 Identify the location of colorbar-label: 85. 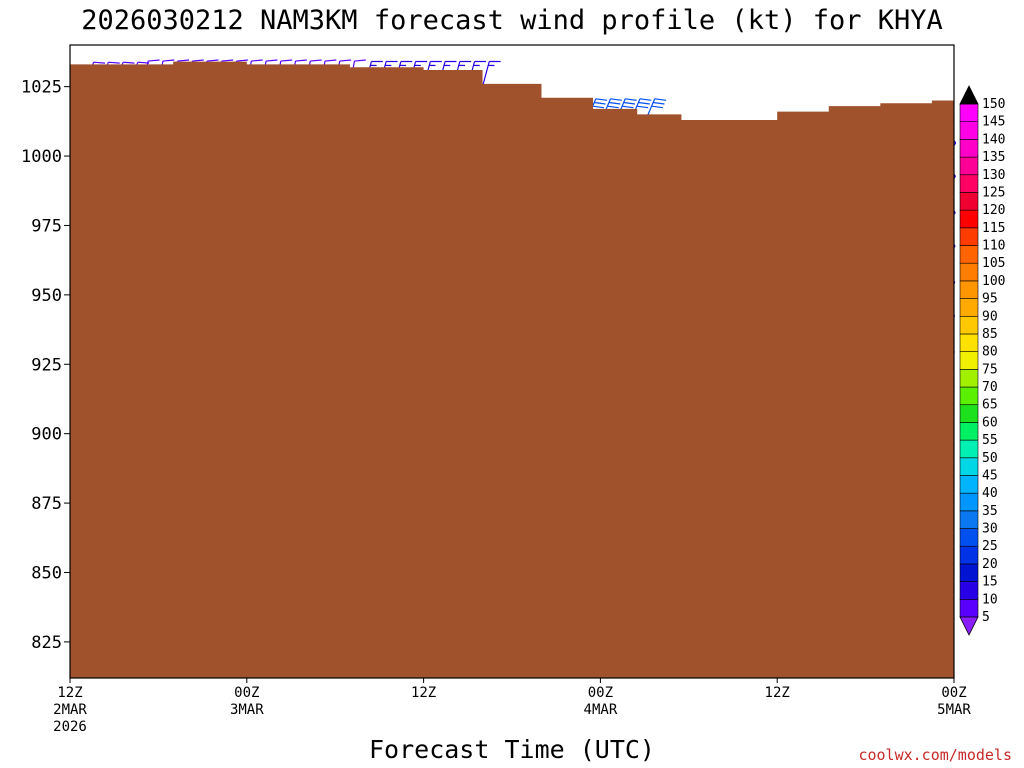
(990, 334).